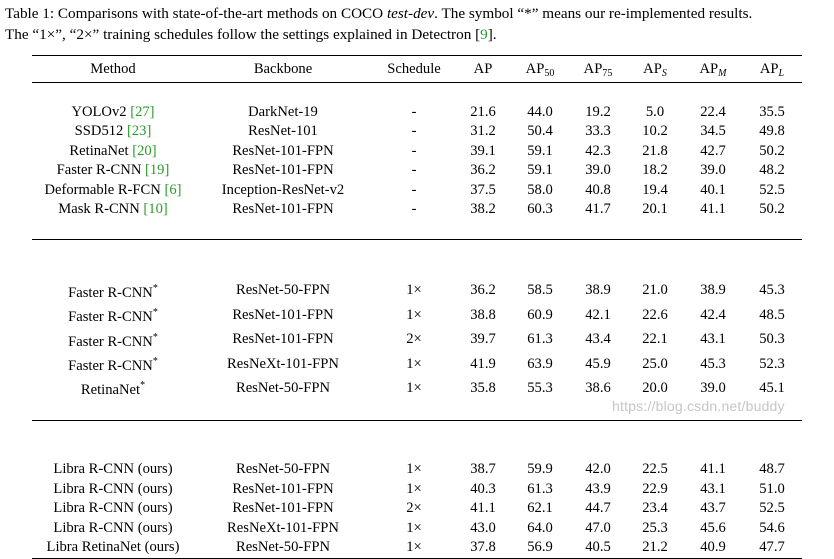 The height and width of the screenshot is (559, 834). What do you see at coordinates (142, 111) in the screenshot?
I see `citation-link: [27]` at bounding box center [142, 111].